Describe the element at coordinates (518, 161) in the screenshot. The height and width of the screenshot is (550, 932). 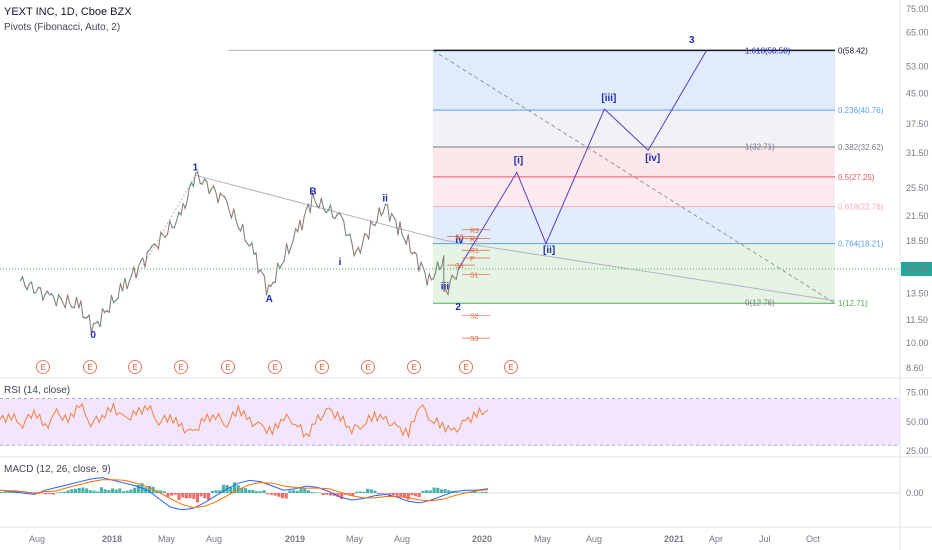
I see `wave-label: [i]` at that location.